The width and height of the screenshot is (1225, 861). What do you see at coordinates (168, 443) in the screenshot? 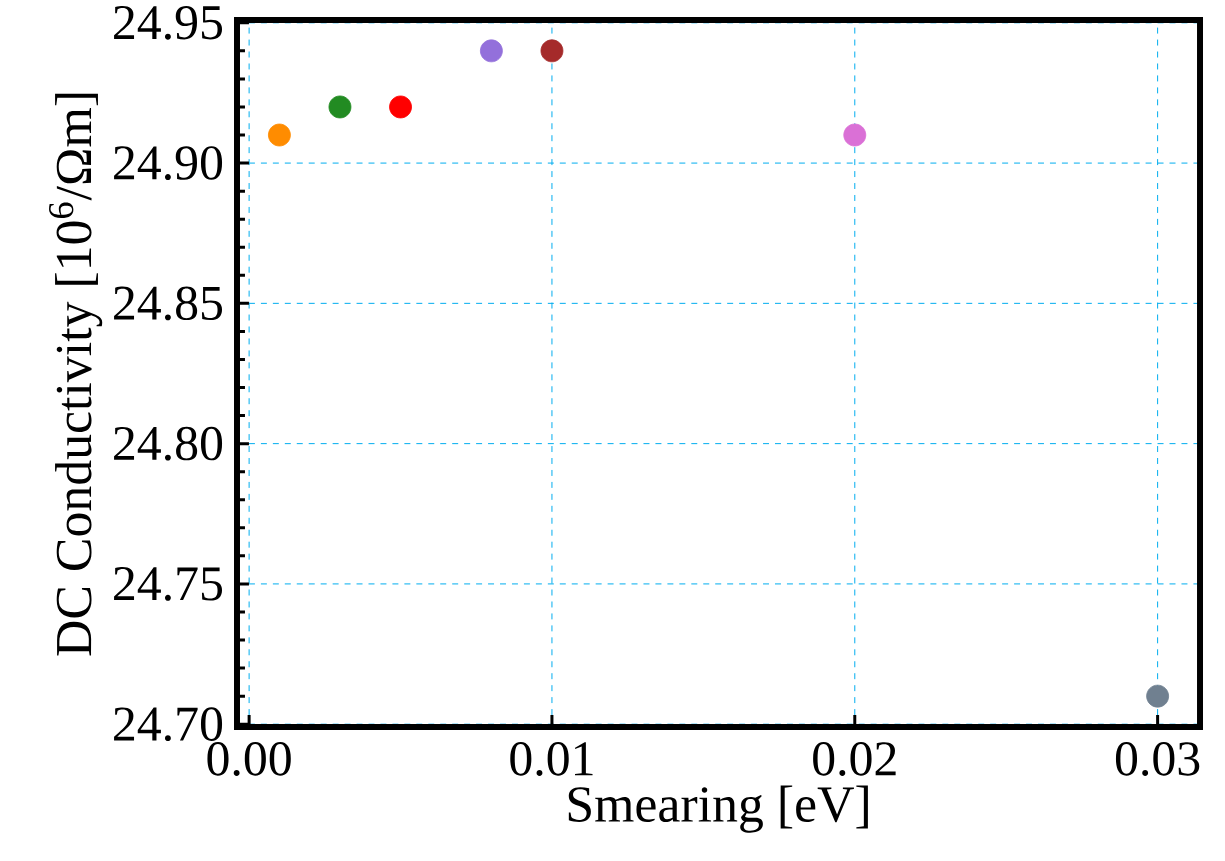
I see `y-tick-label: 24.80` at bounding box center [168, 443].